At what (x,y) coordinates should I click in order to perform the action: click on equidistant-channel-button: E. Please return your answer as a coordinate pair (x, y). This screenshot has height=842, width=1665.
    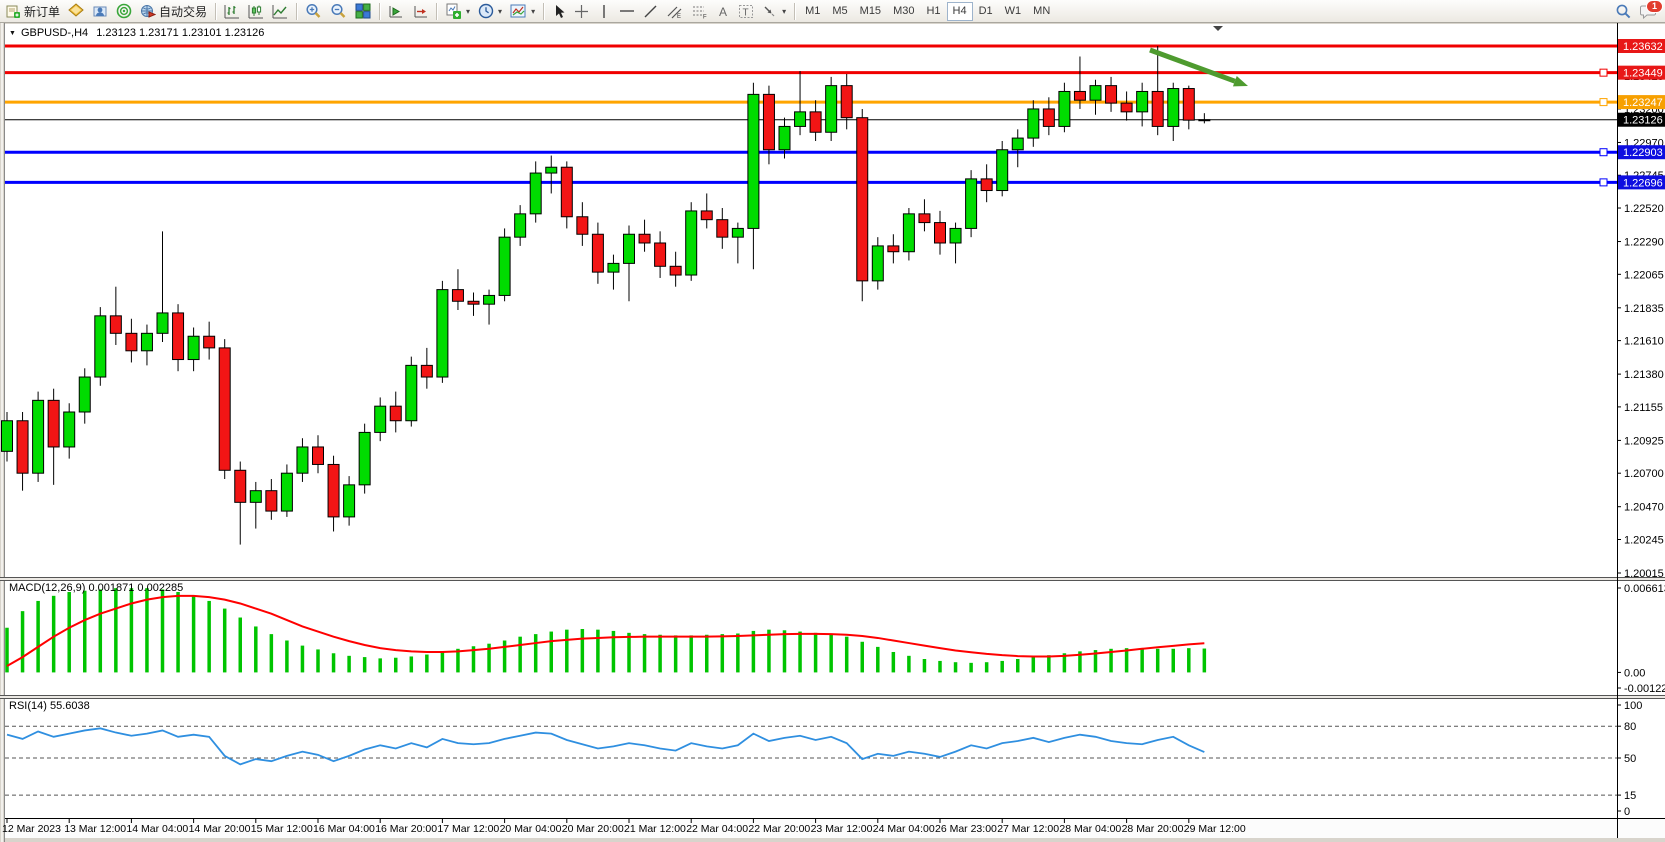
    Looking at the image, I should click on (674, 11).